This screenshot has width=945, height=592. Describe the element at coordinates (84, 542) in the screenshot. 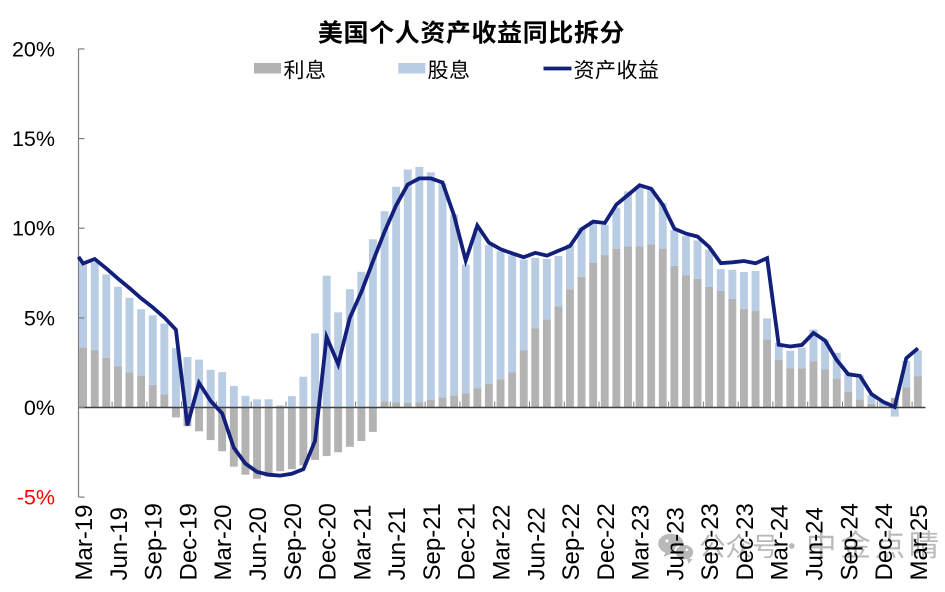

I see `svg-text: Mar-19` at that location.